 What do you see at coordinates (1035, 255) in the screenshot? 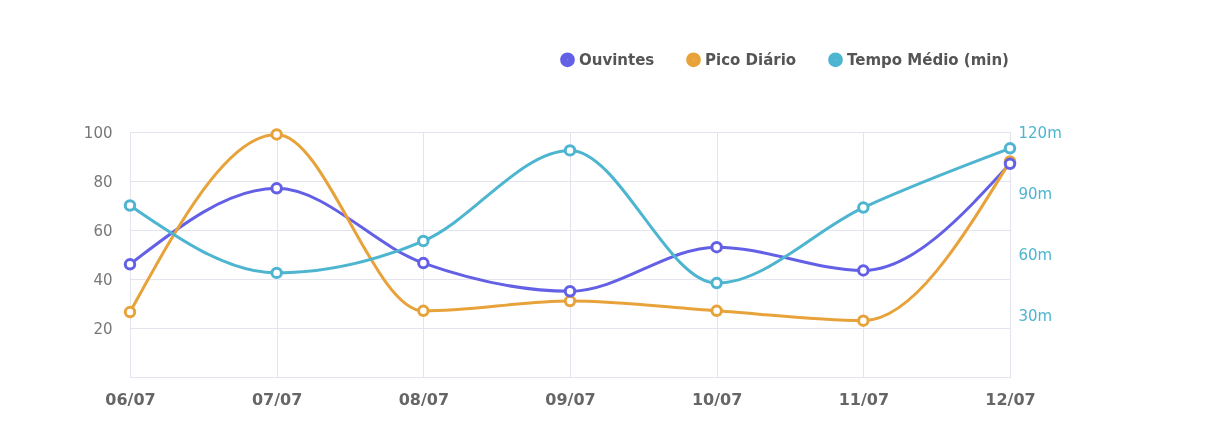
I see `y2-tick-label: 60m` at bounding box center [1035, 255].